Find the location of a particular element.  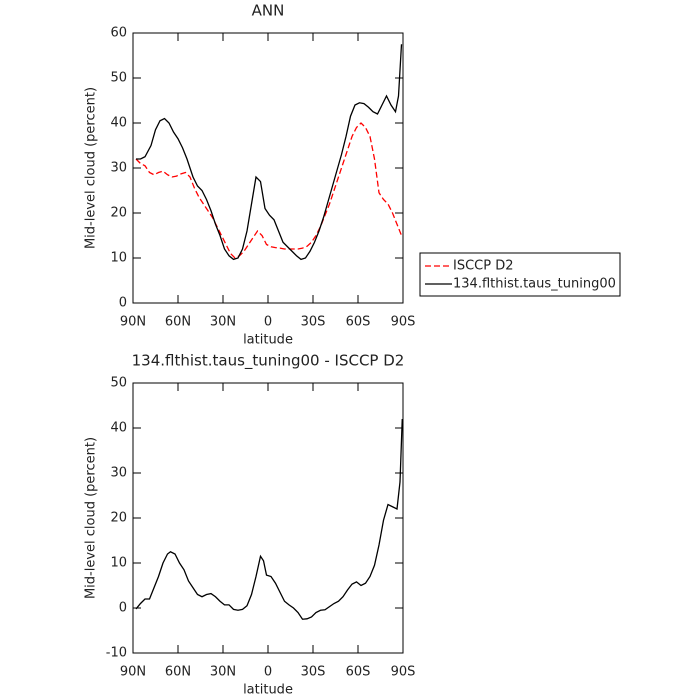

legend-label: ISCCP D2 is located at coordinates (483, 266).